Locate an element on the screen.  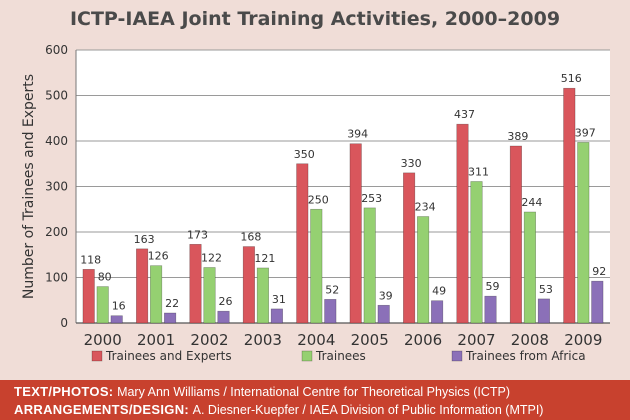
text-photos-label: TEXT/PHOTOS: is located at coordinates (64, 391).